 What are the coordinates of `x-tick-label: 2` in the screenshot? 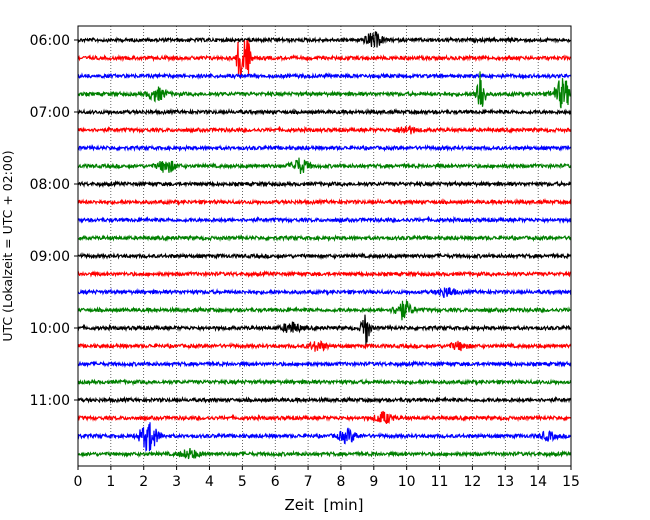 It's located at (143, 482).